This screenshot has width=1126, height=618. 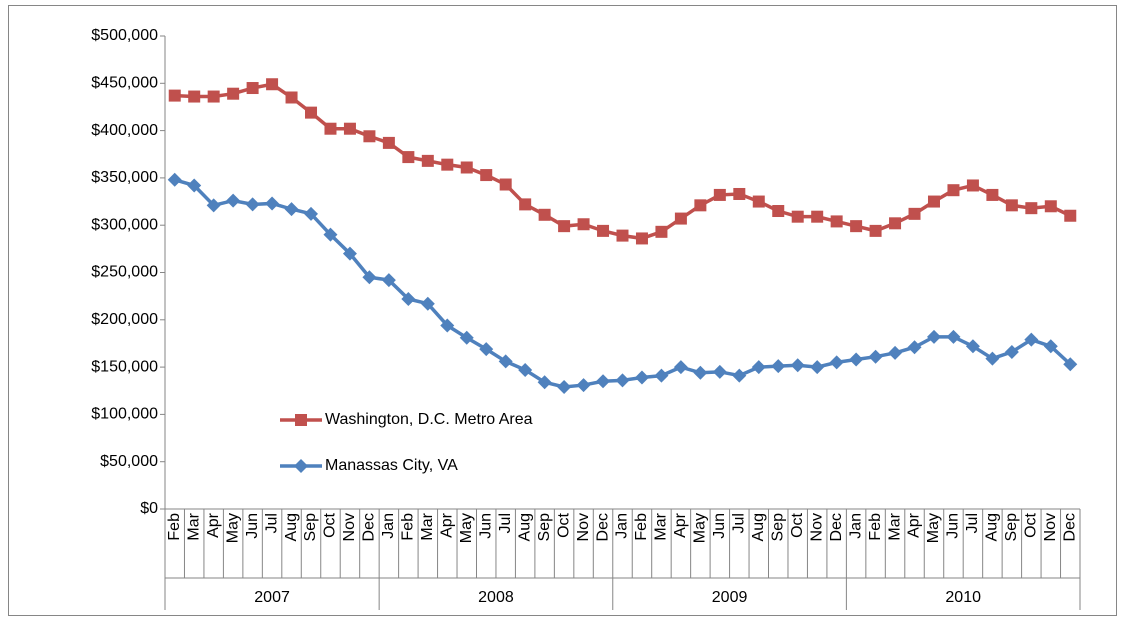 What do you see at coordinates (391, 465) in the screenshot?
I see `legend-label: Manassas City, VA` at bounding box center [391, 465].